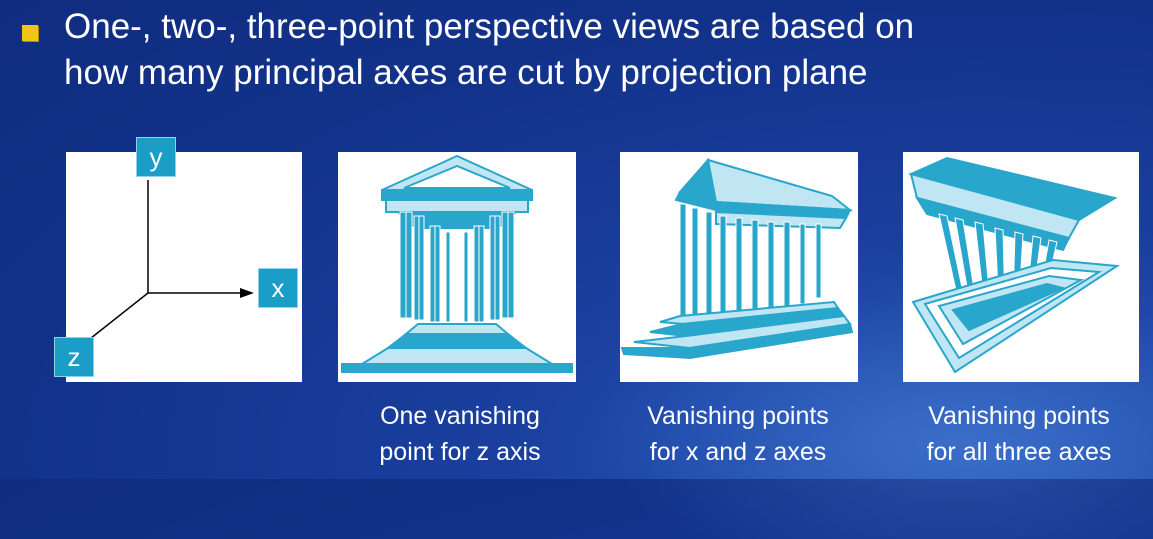 The height and width of the screenshot is (539, 1153). Describe the element at coordinates (30, 33) in the screenshot. I see `bullet-square-icon` at that location.